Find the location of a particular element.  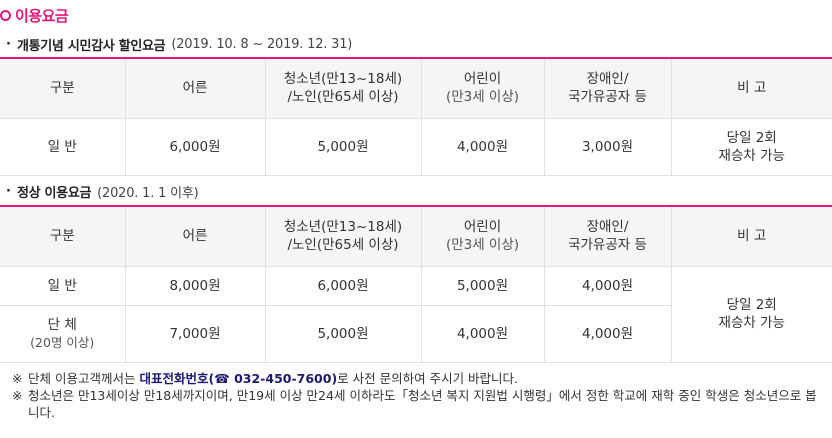

cell-disabled: 3,000원 is located at coordinates (607, 146).